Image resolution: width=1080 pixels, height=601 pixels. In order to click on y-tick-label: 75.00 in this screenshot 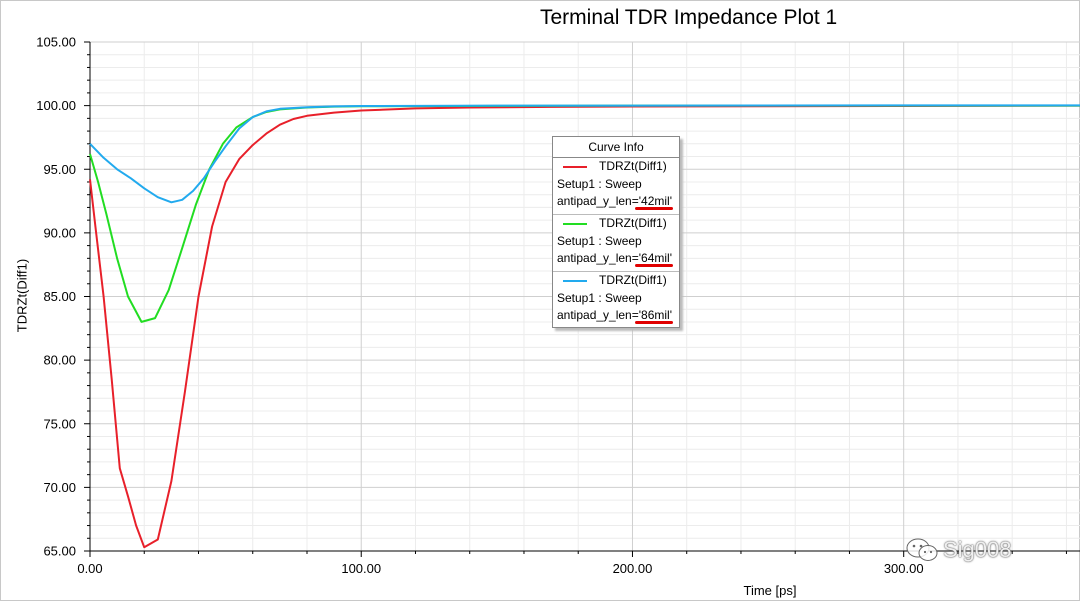, I will do `click(59, 423)`.